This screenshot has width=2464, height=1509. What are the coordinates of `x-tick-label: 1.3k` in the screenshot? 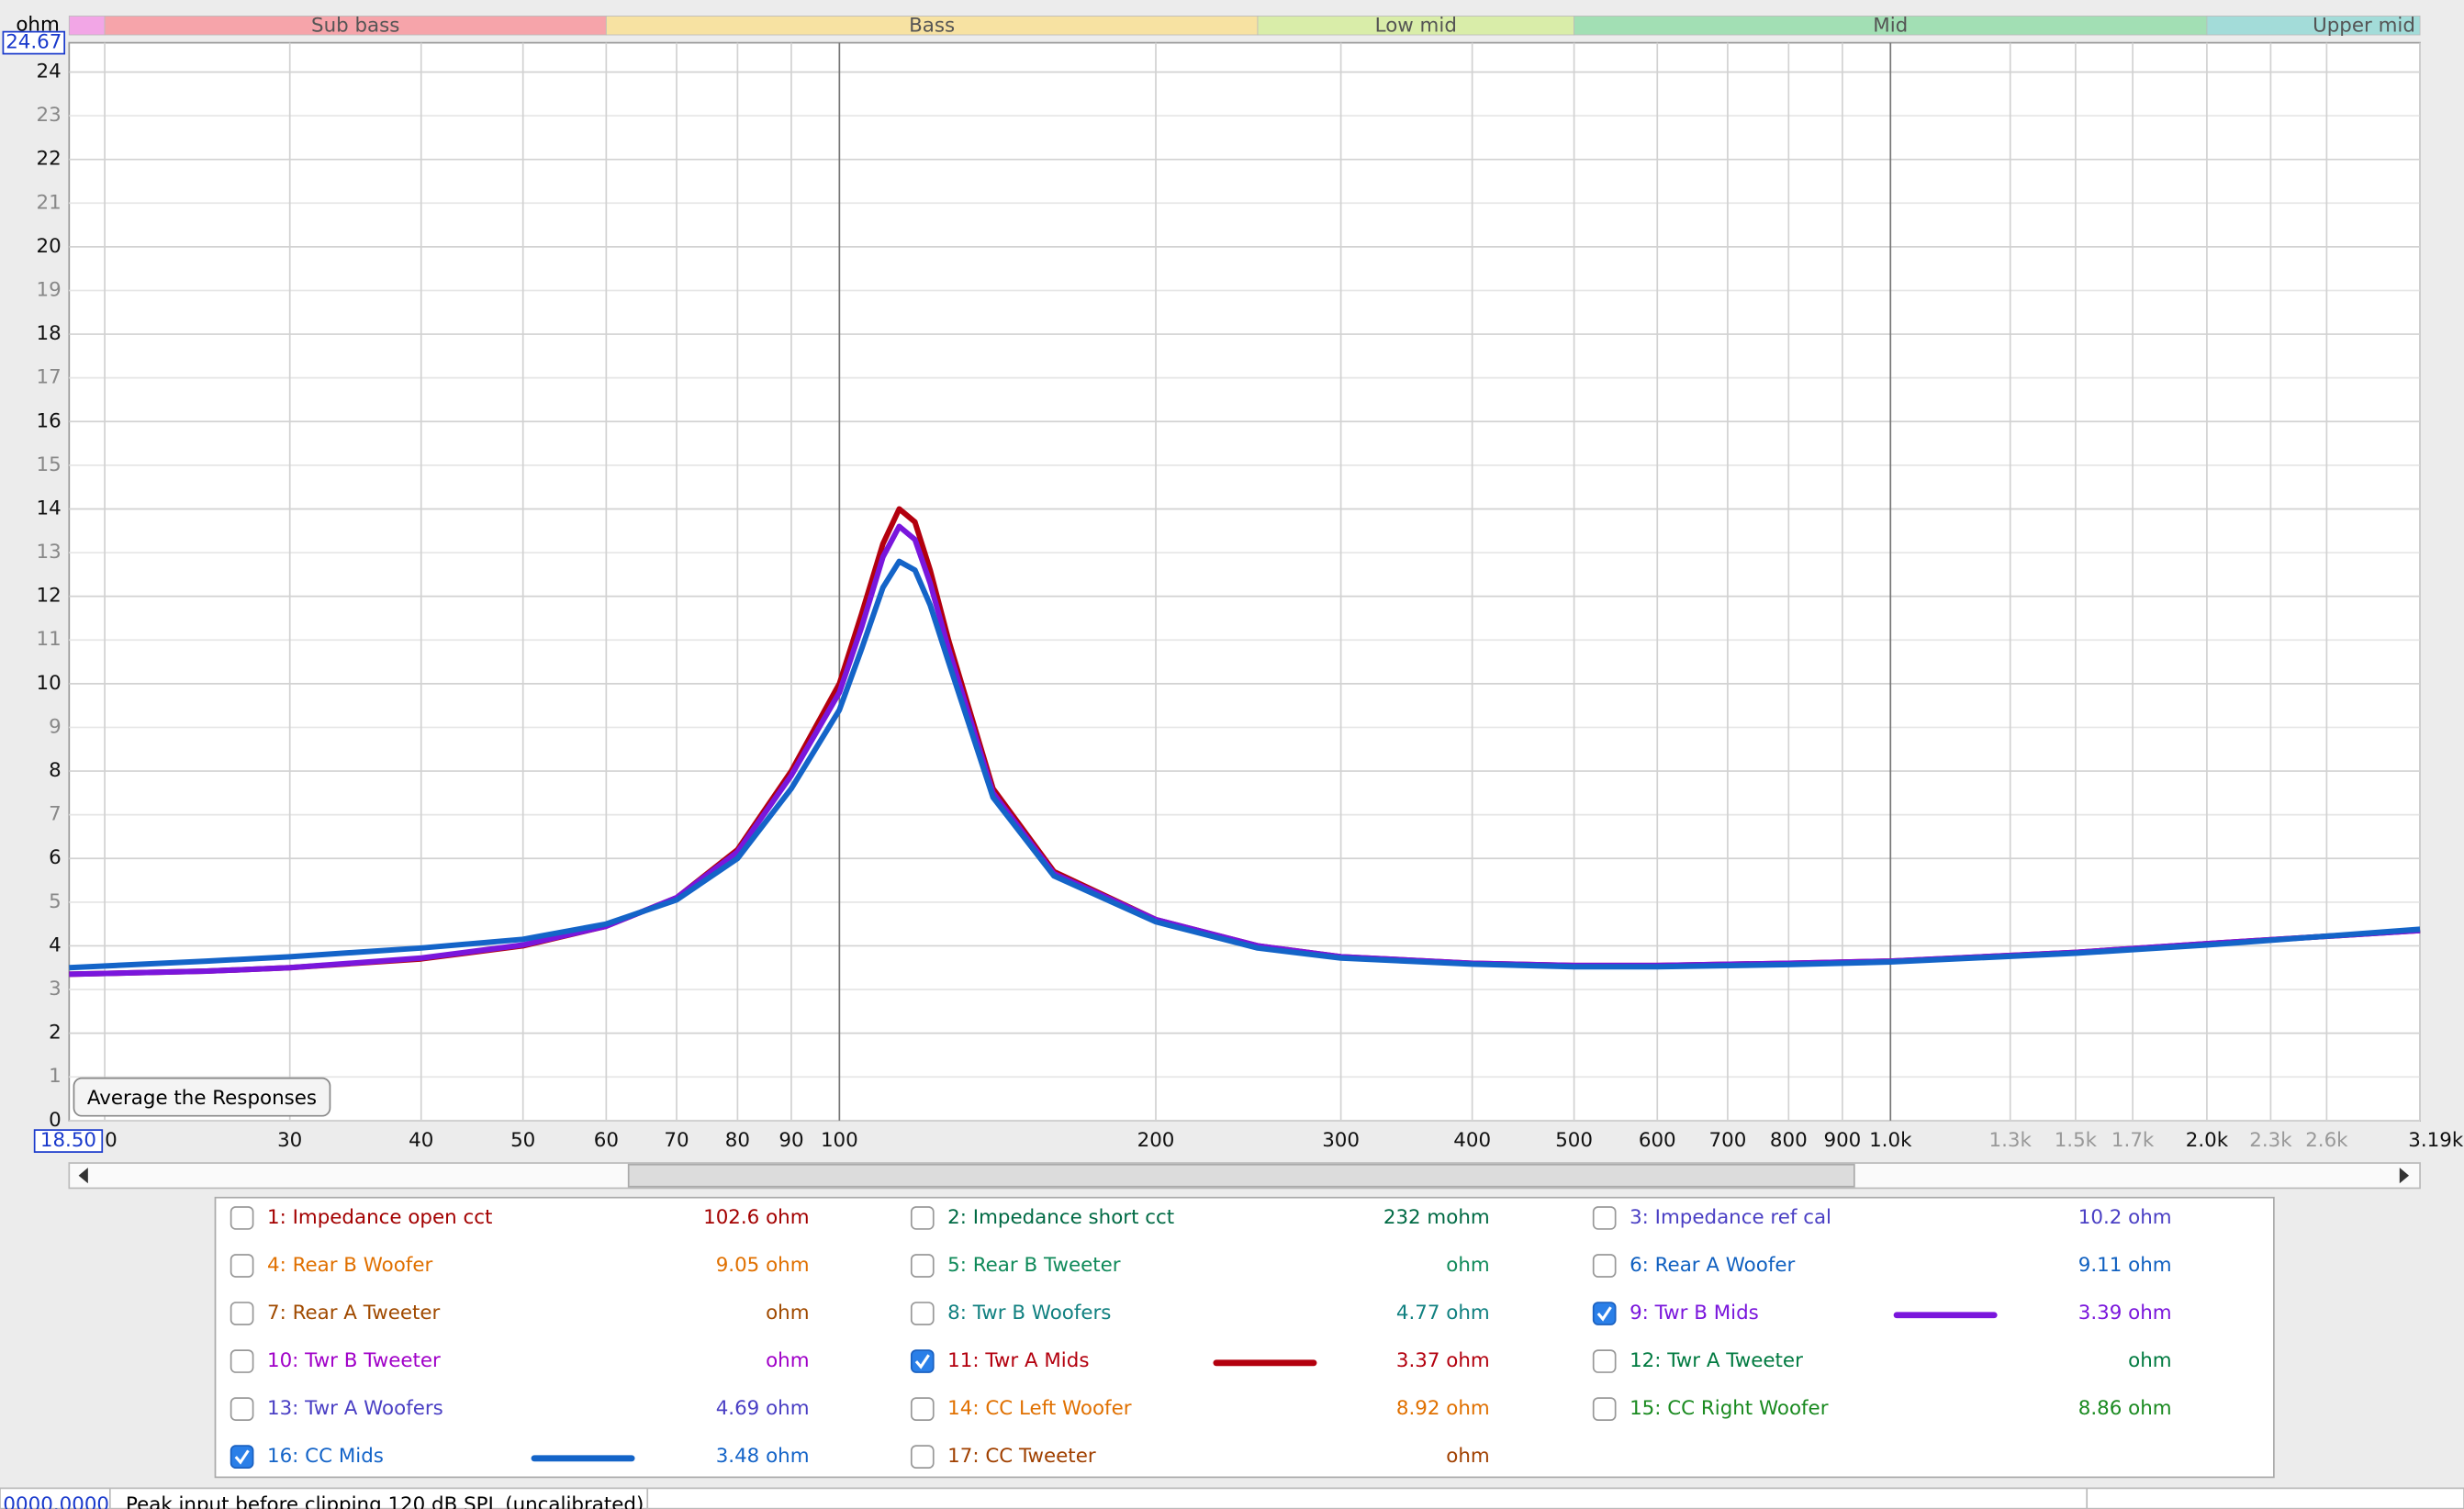 It's located at (2011, 1140).